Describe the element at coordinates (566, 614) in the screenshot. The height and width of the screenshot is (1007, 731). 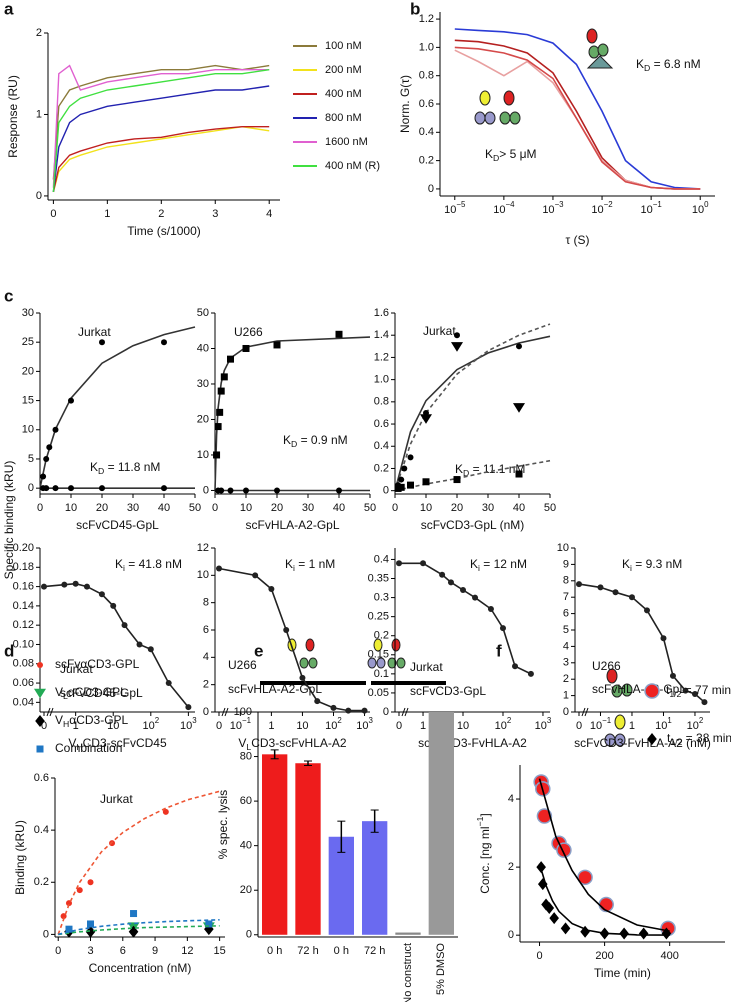
I see `y-tick-label: 6` at that location.